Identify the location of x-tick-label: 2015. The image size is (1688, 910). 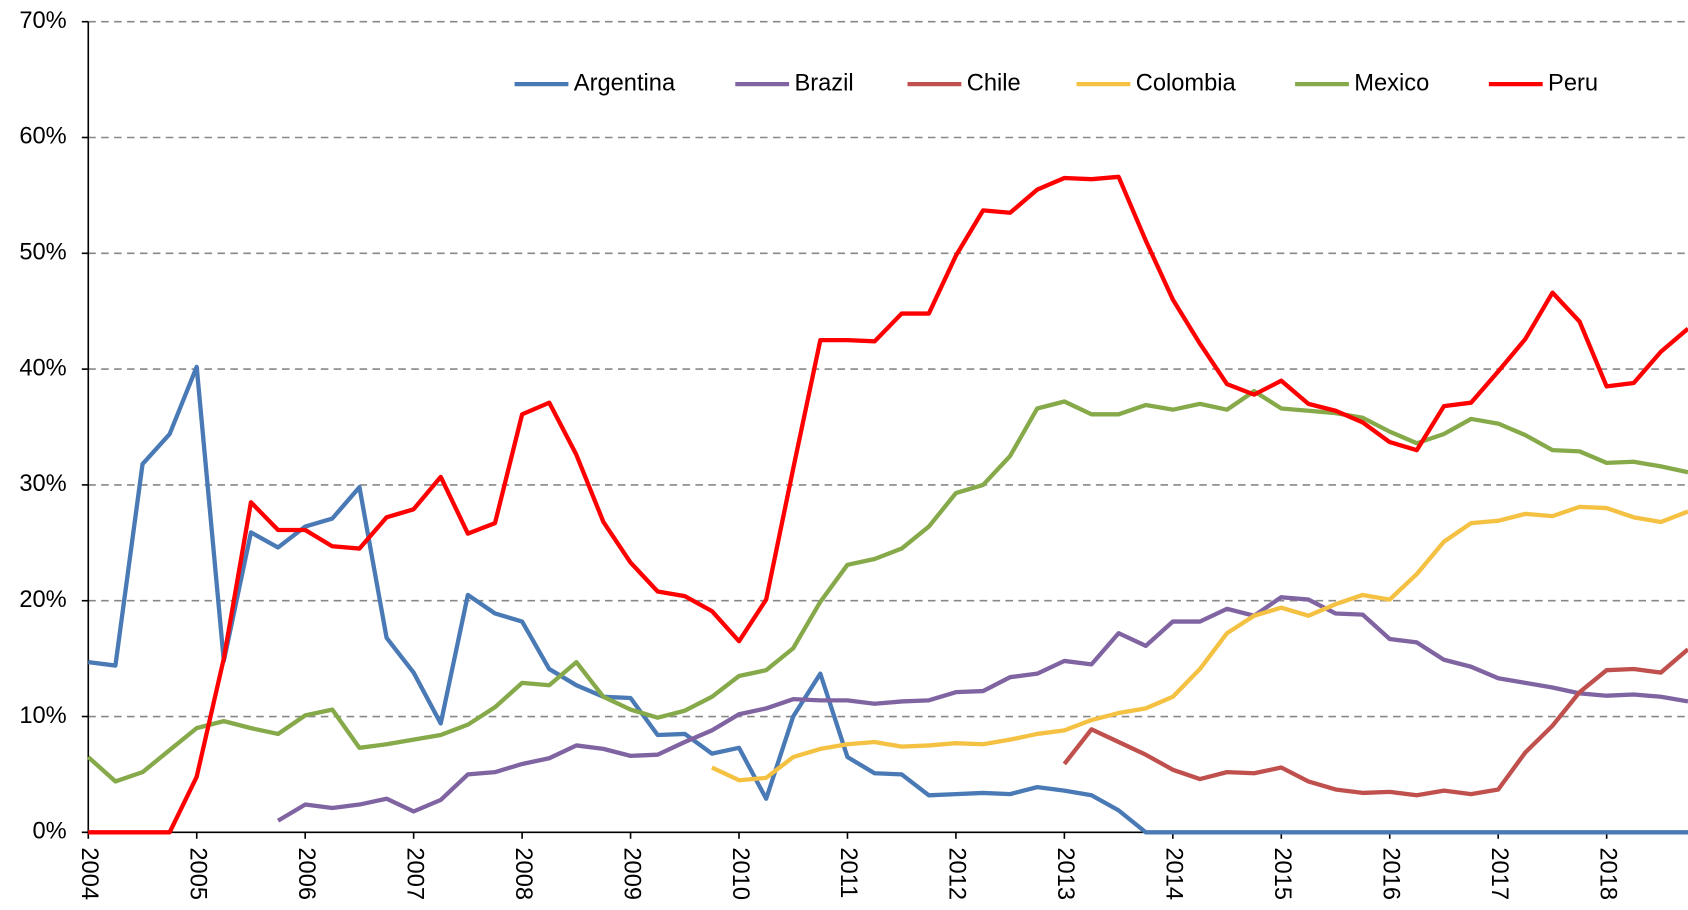
(1282, 873).